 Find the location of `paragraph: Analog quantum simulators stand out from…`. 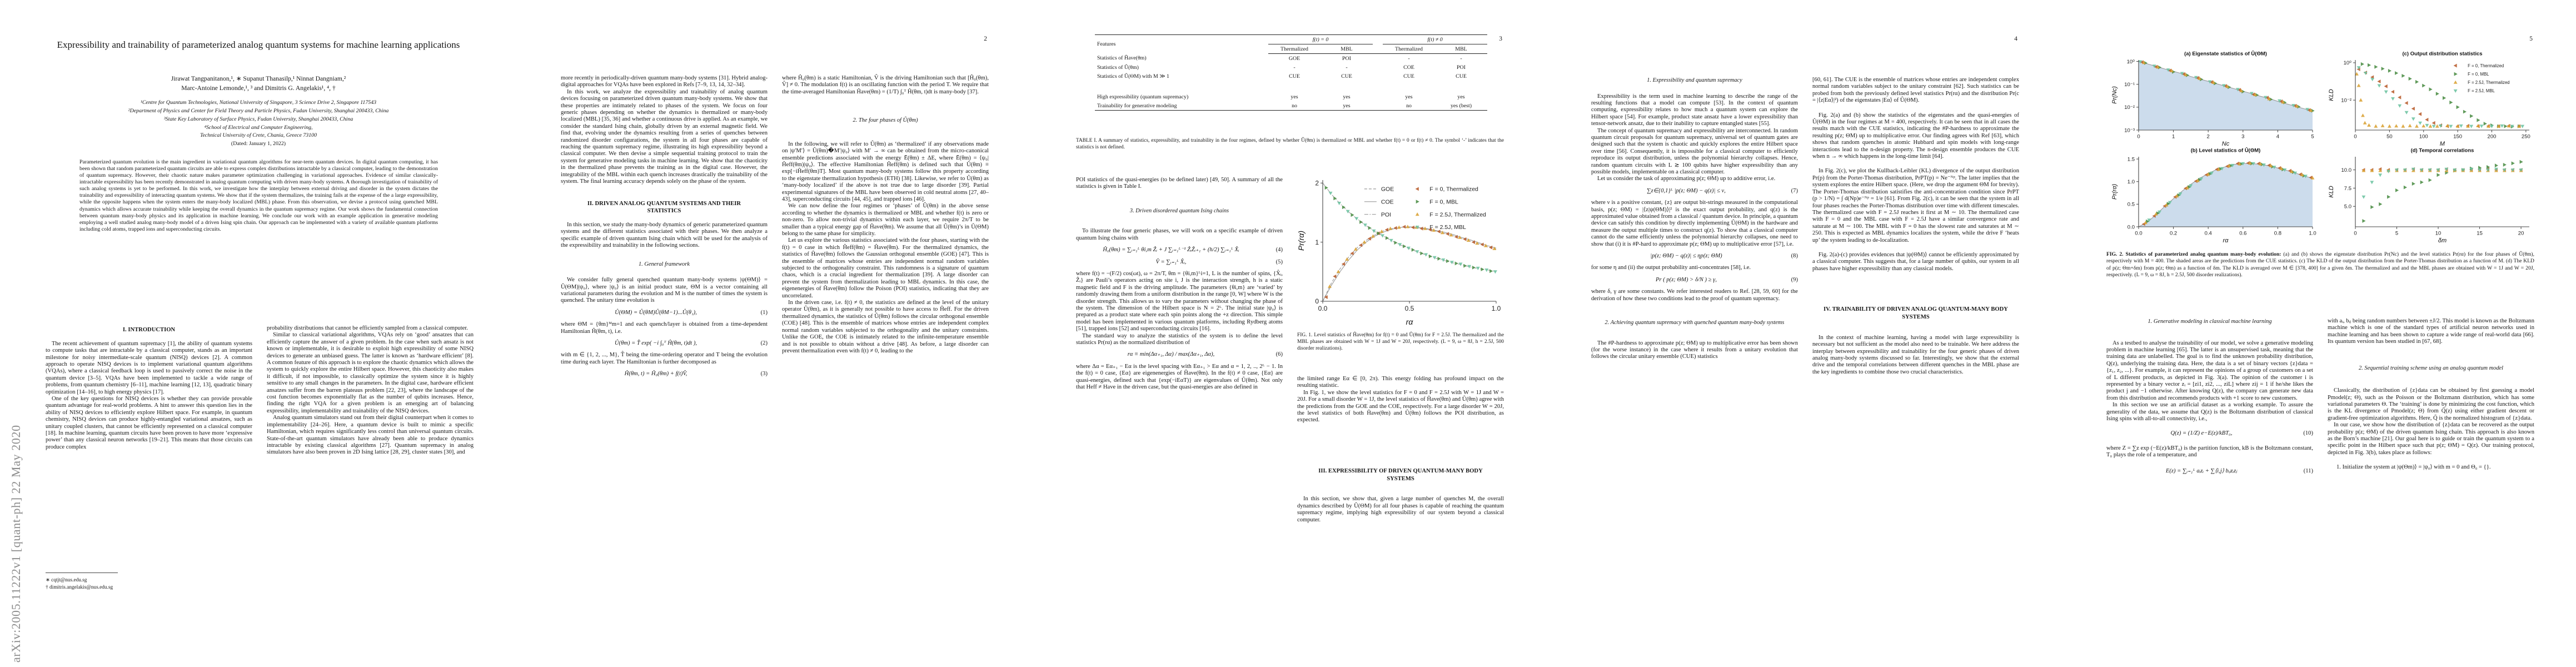

paragraph: Analog quantum simulators stand out from… is located at coordinates (370, 435).